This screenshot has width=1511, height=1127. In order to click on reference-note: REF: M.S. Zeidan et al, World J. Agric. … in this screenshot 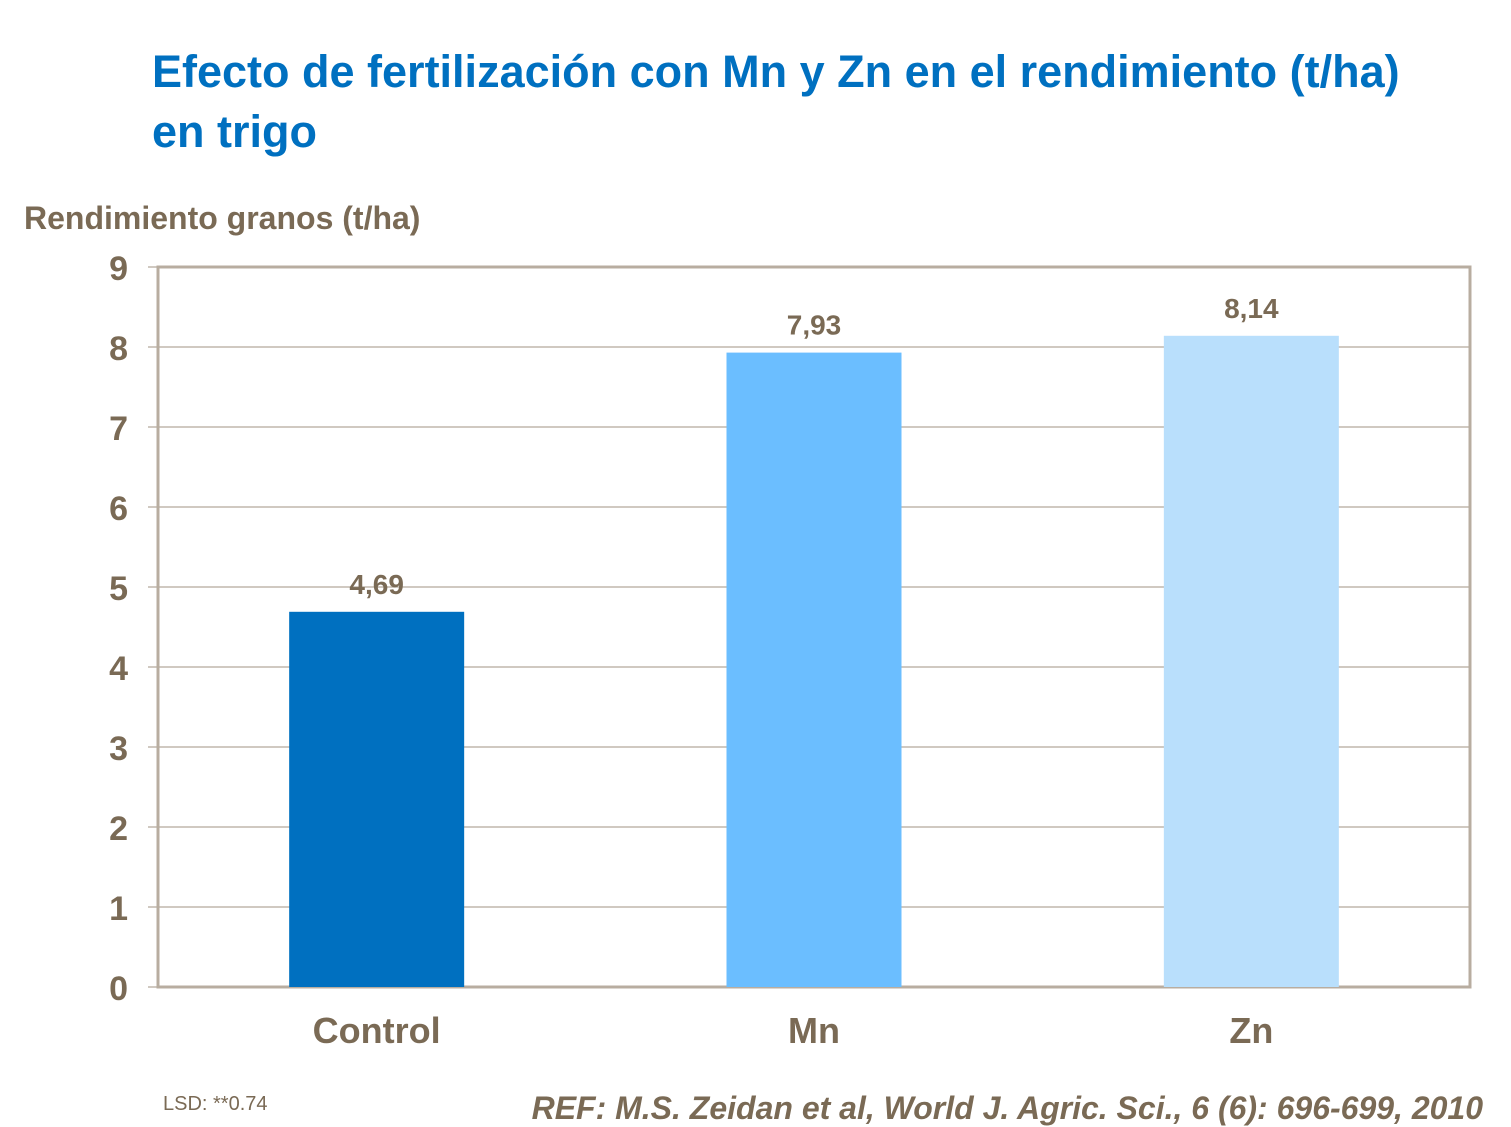, I will do `click(1007, 1108)`.